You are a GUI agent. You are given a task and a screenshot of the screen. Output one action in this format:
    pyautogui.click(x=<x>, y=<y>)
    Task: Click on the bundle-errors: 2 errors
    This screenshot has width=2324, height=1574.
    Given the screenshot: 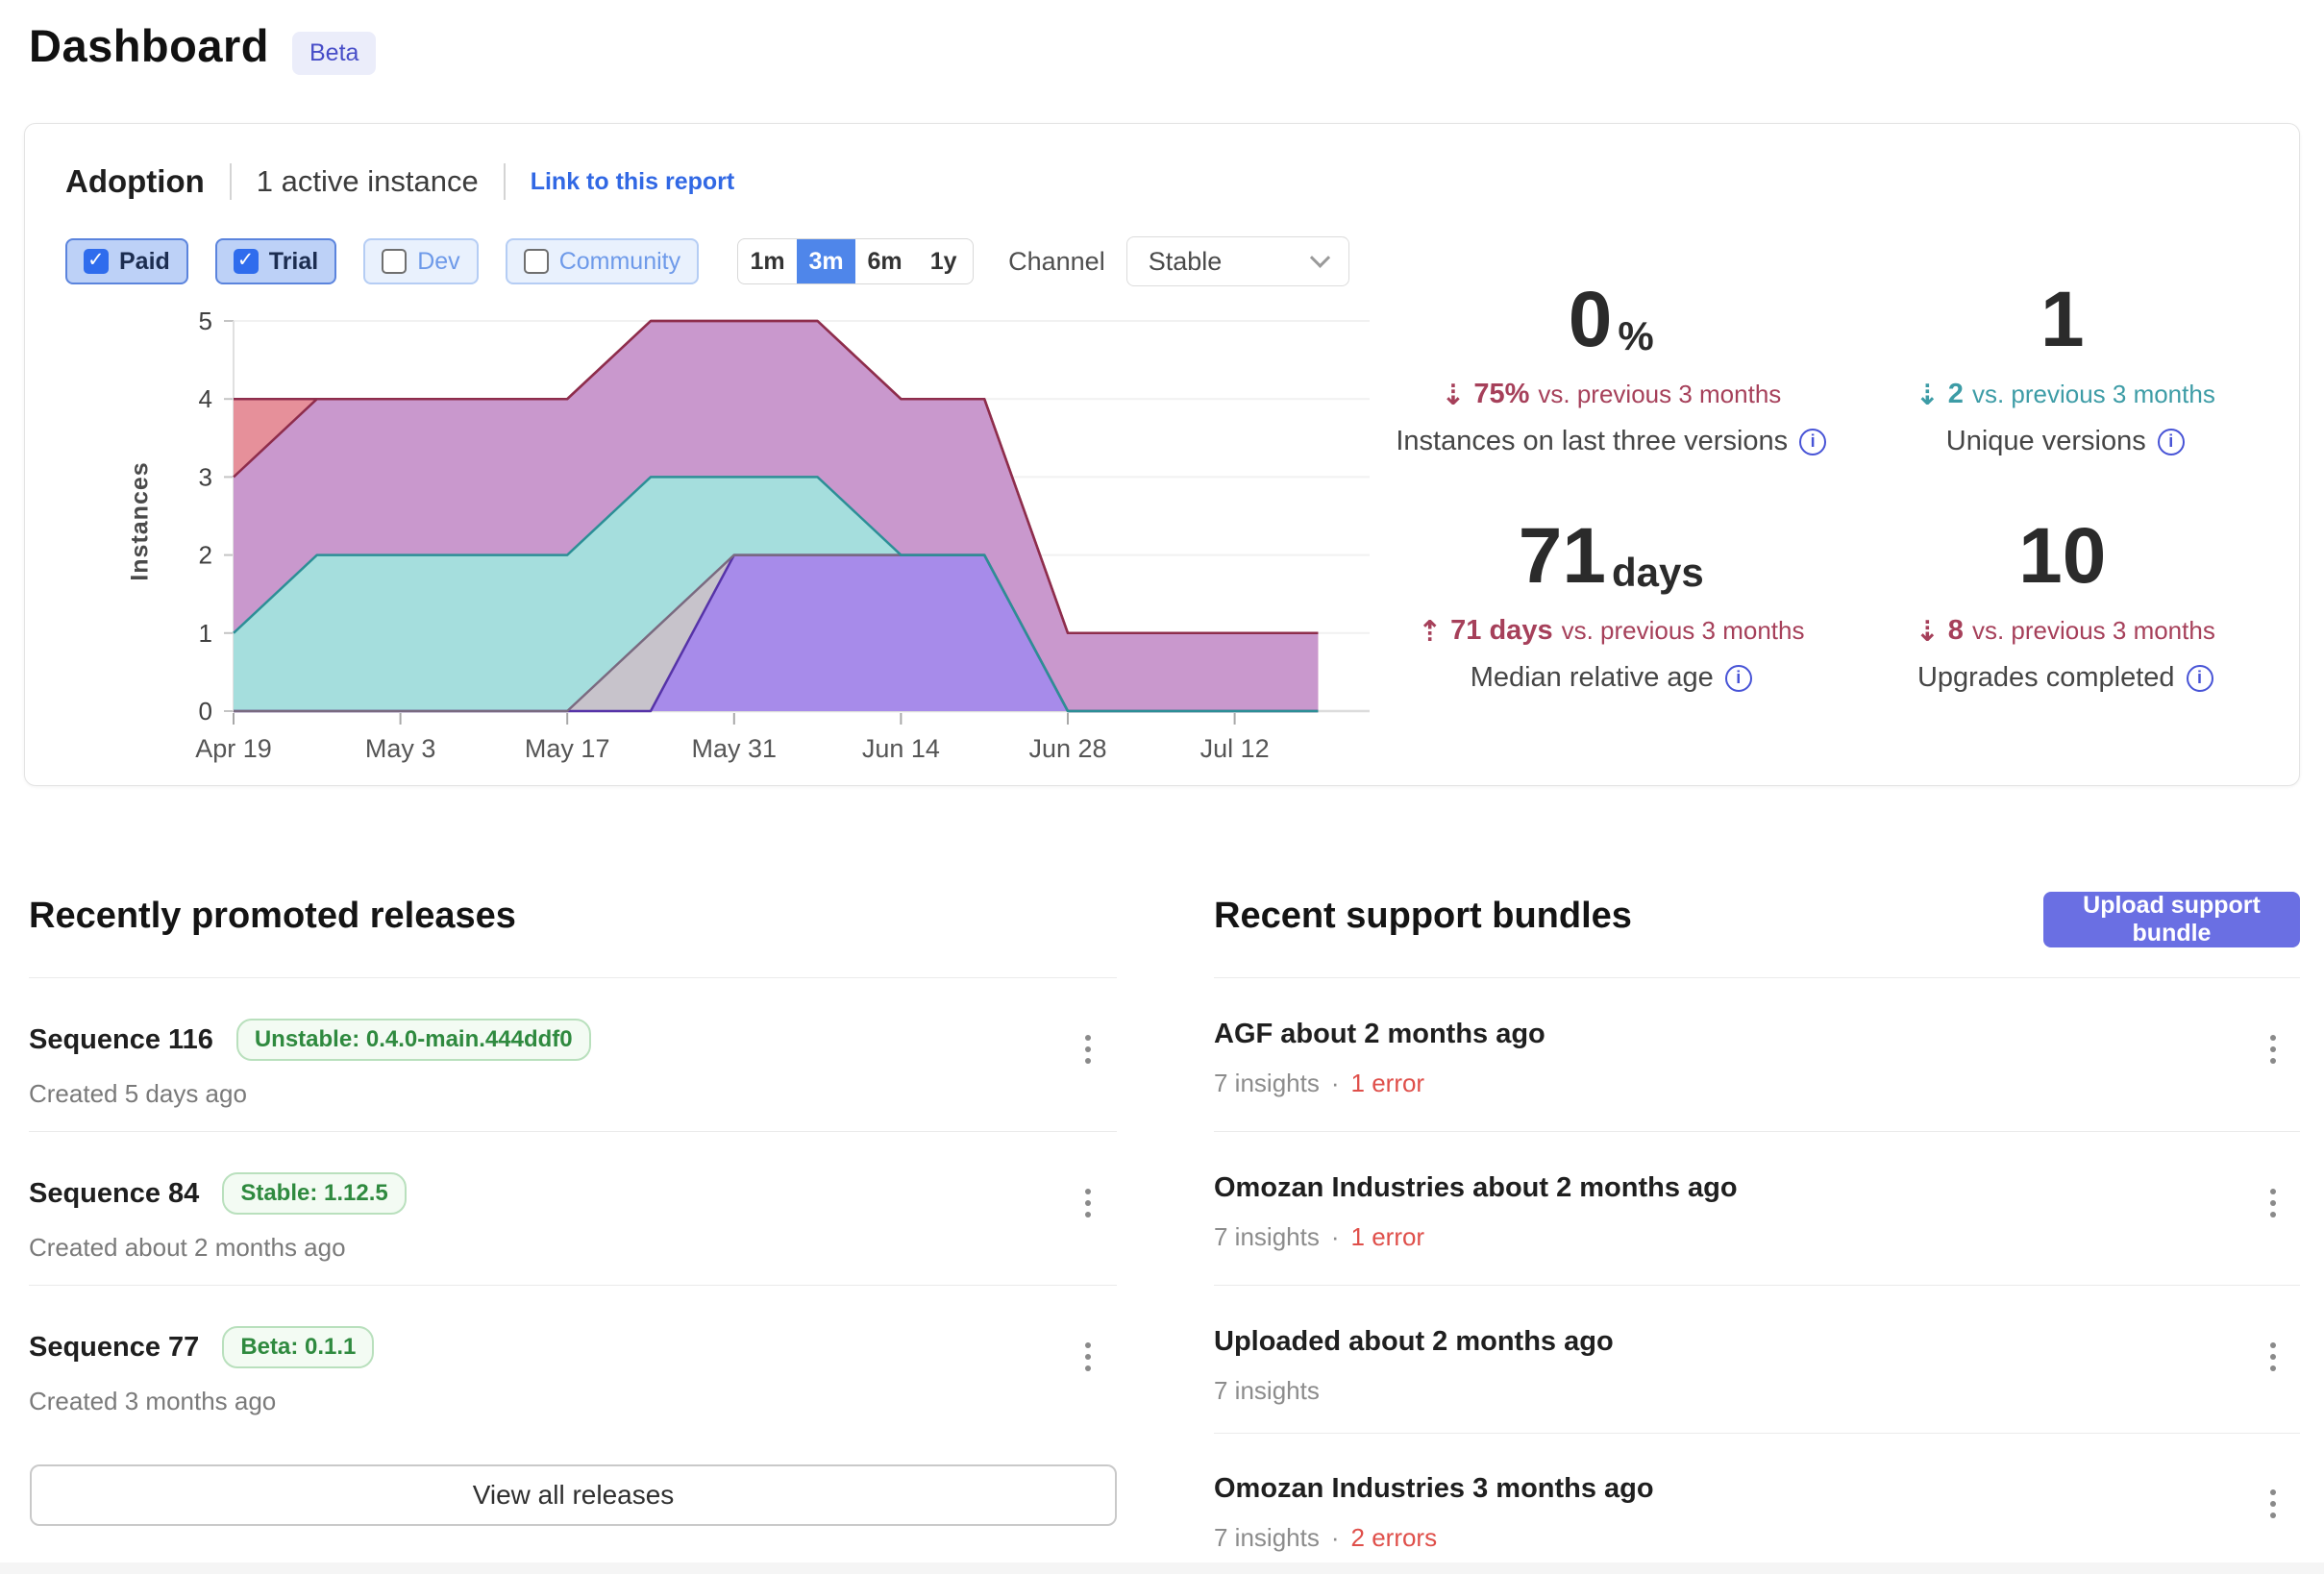 What is the action you would take?
    pyautogui.click(x=1394, y=1537)
    